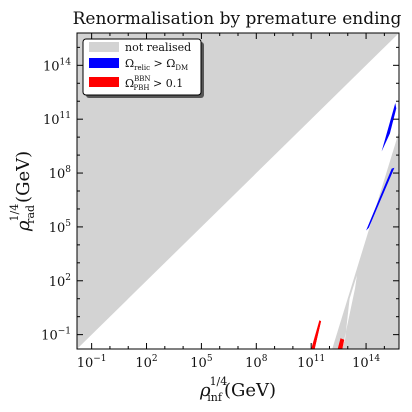 This screenshot has width=412, height=412. What do you see at coordinates (23, 226) in the screenshot?
I see `y-axis-label-base: ρ` at bounding box center [23, 226].